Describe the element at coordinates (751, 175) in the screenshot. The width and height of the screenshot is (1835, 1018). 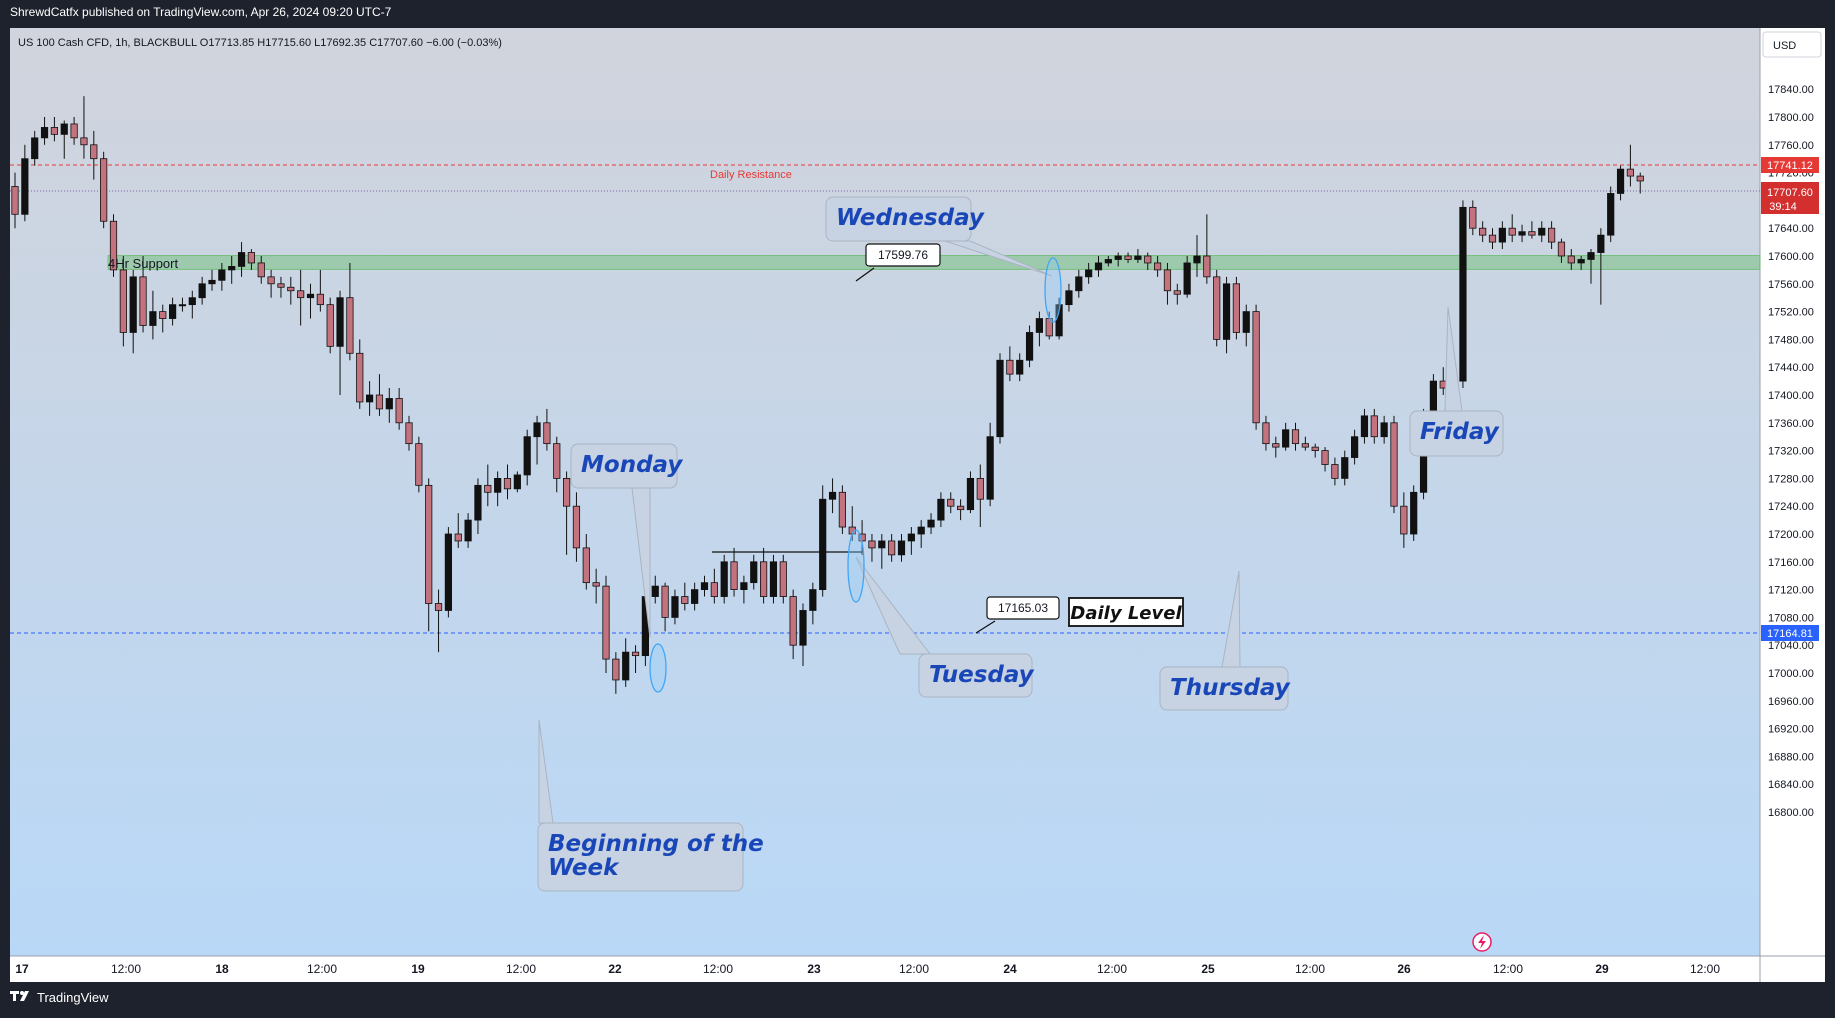
I see `daily-resistance-label: Daily Resistance` at that location.